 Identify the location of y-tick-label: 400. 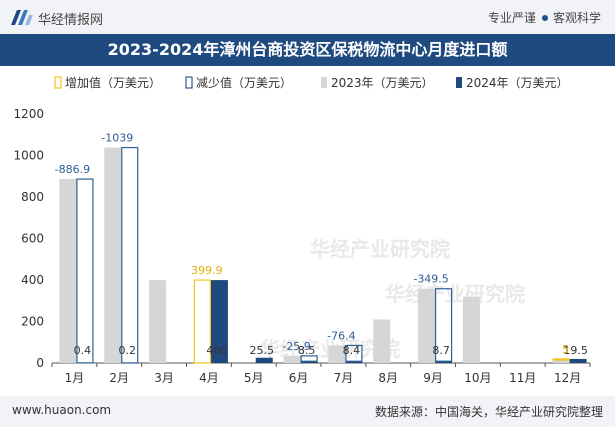
(32, 280).